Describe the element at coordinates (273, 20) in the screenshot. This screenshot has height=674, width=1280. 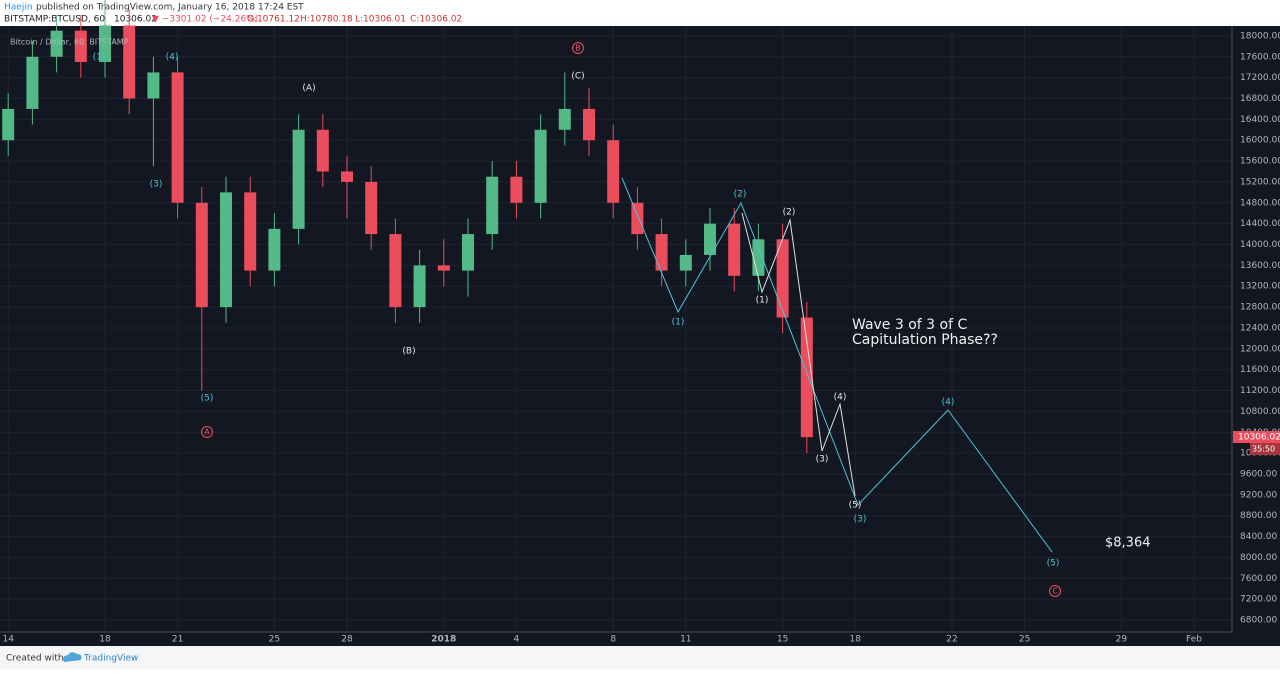
I see `open: O:10761.12` at that location.